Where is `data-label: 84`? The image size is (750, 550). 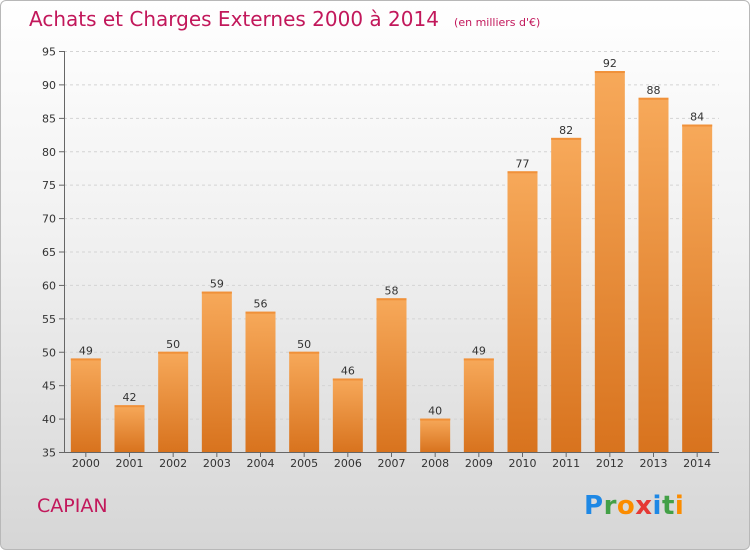 data-label: 84 is located at coordinates (697, 117).